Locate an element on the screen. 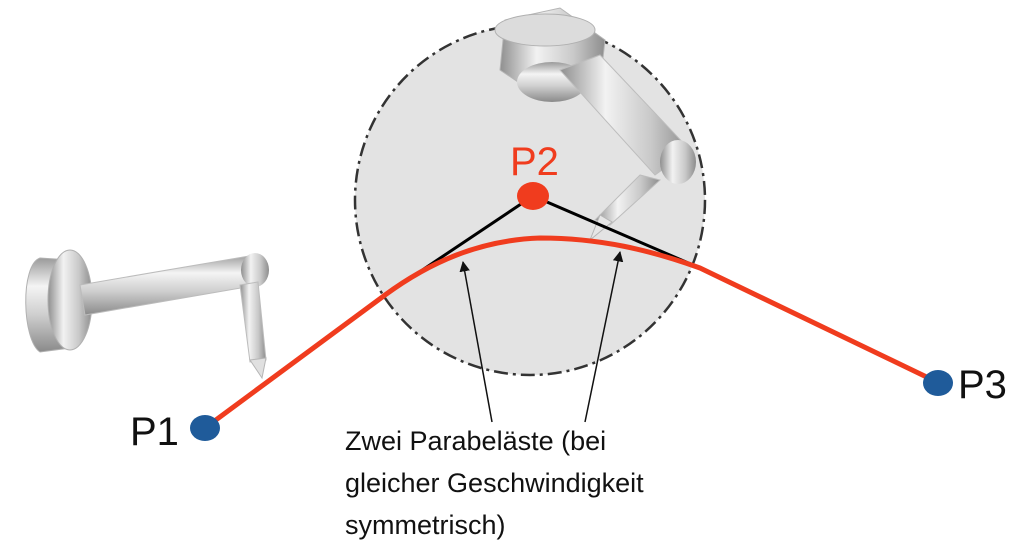  annotation-arrow-left is located at coordinates (476, 341).